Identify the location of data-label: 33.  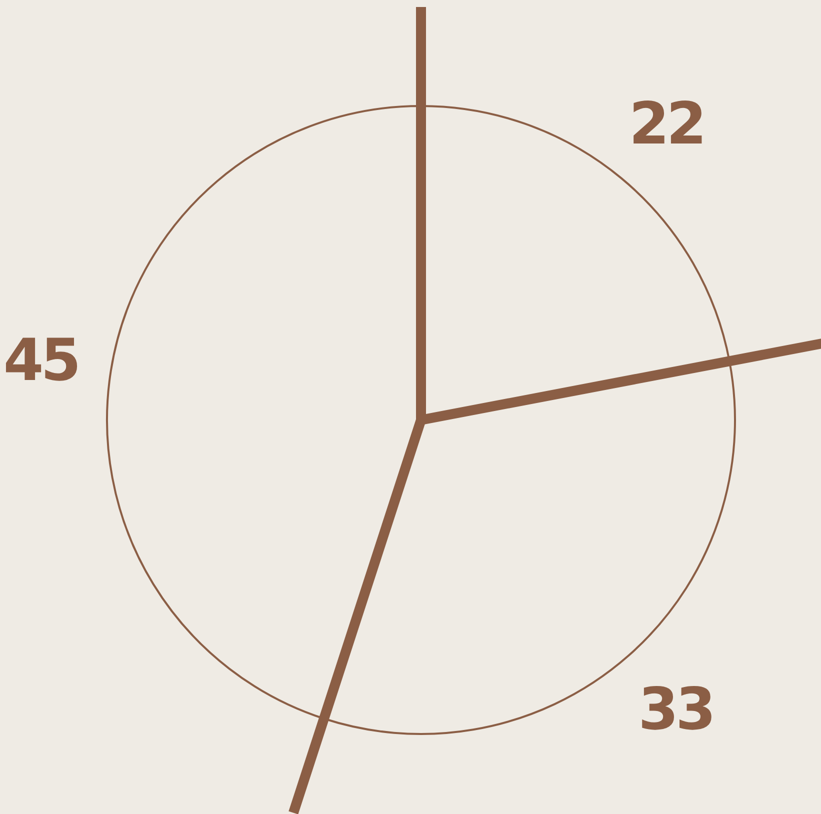
(675, 708).